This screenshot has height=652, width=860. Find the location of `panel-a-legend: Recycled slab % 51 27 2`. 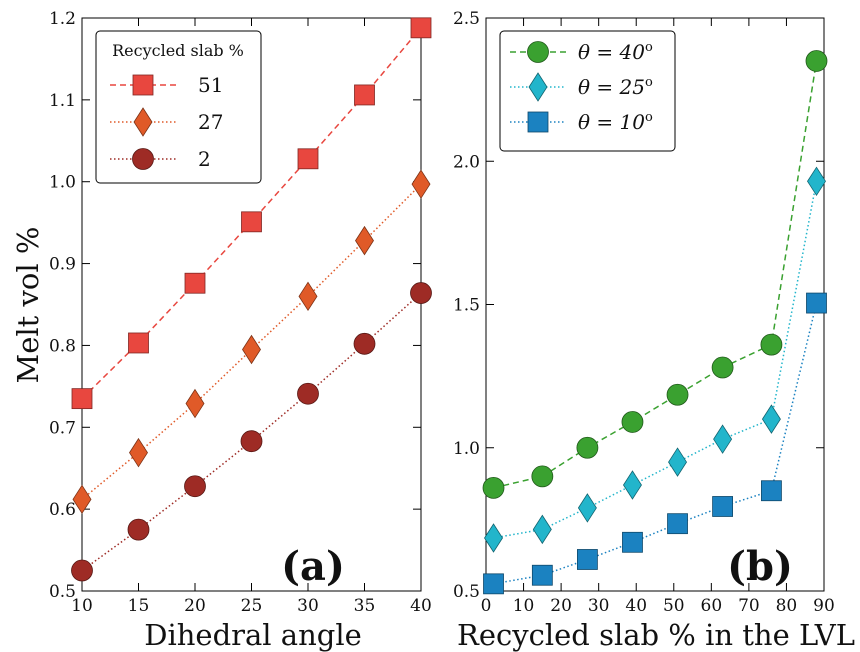

panel-a-legend: Recycled slab % 51 27 2 is located at coordinates (178, 107).